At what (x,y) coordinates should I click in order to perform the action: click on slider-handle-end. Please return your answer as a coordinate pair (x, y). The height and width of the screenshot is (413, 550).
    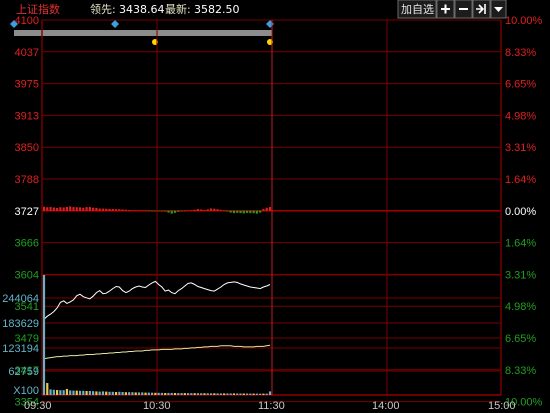
    Looking at the image, I should click on (270, 24).